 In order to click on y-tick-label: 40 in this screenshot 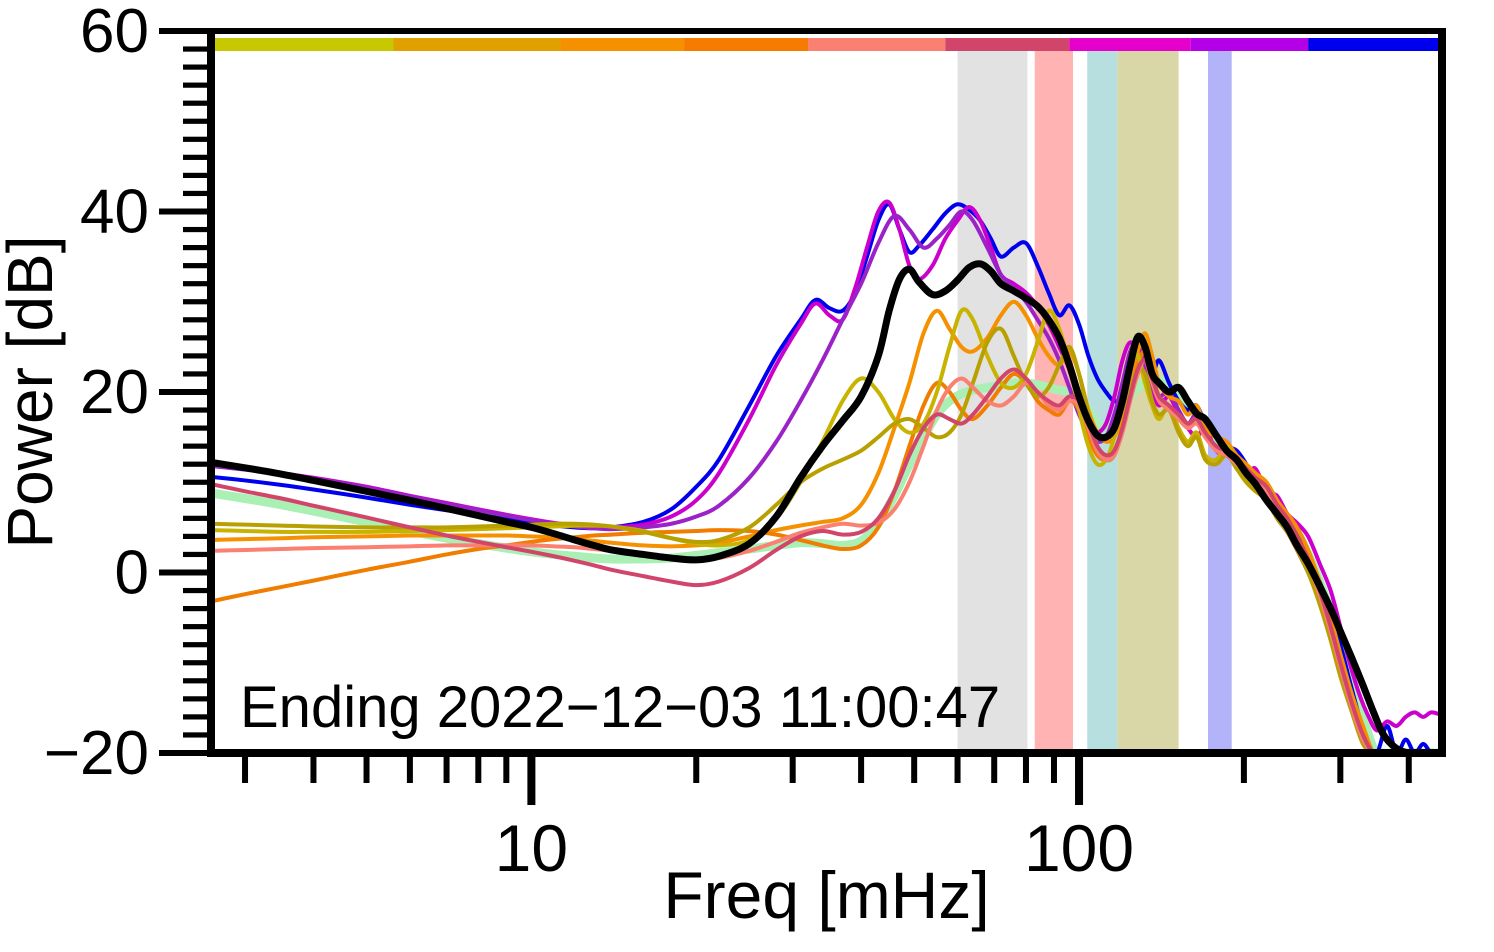, I will do `click(114, 212)`.